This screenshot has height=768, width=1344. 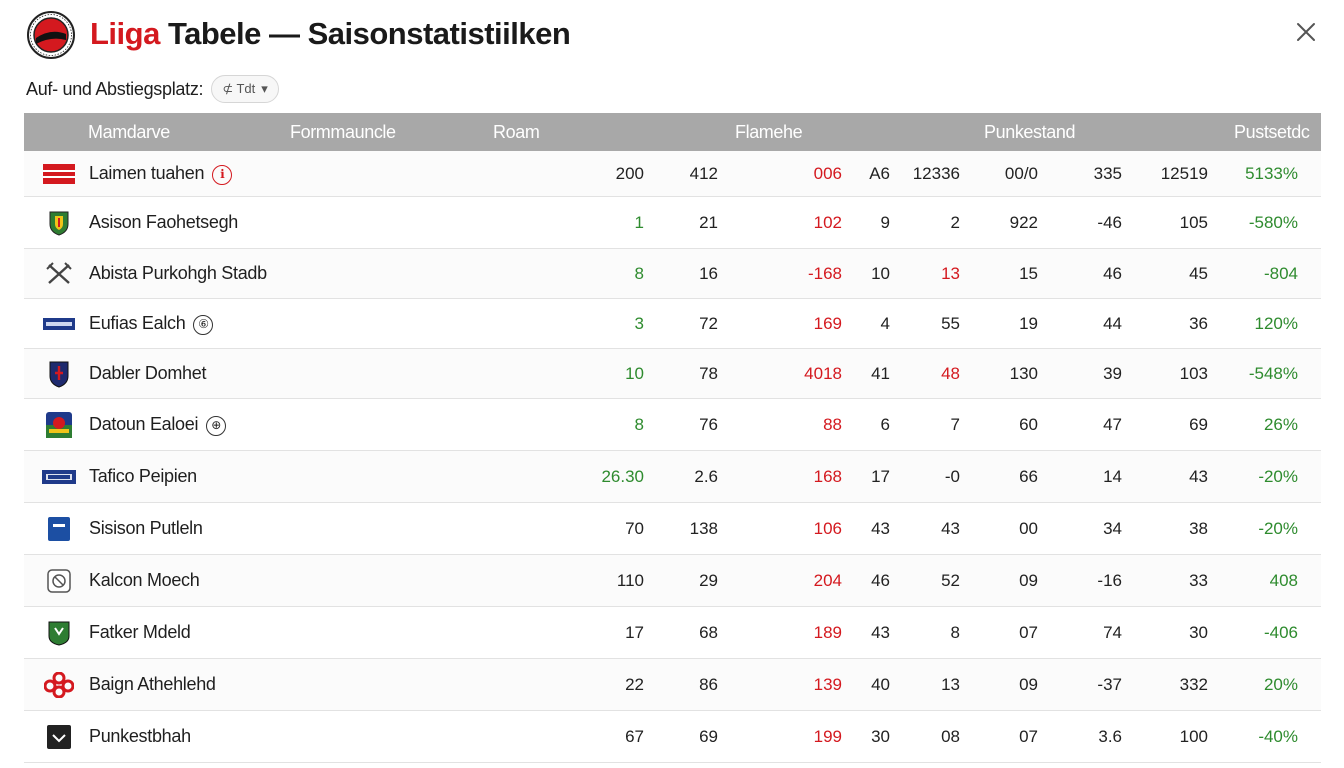 What do you see at coordinates (1193, 222) in the screenshot?
I see `stat-cell: 105` at bounding box center [1193, 222].